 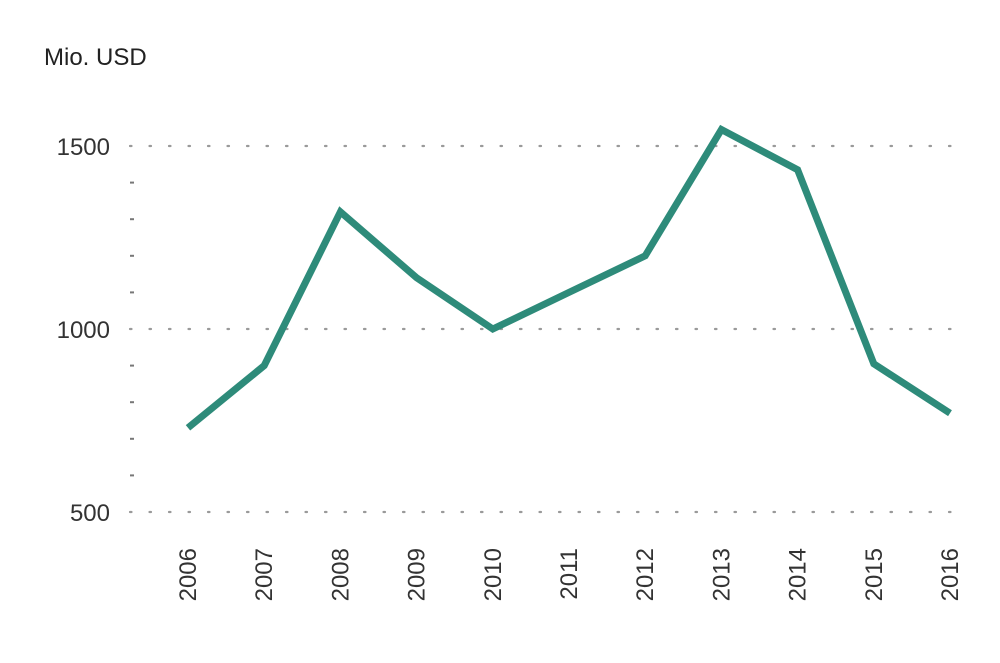 What do you see at coordinates (340, 574) in the screenshot?
I see `x-tick-label-2008: 2008` at bounding box center [340, 574].